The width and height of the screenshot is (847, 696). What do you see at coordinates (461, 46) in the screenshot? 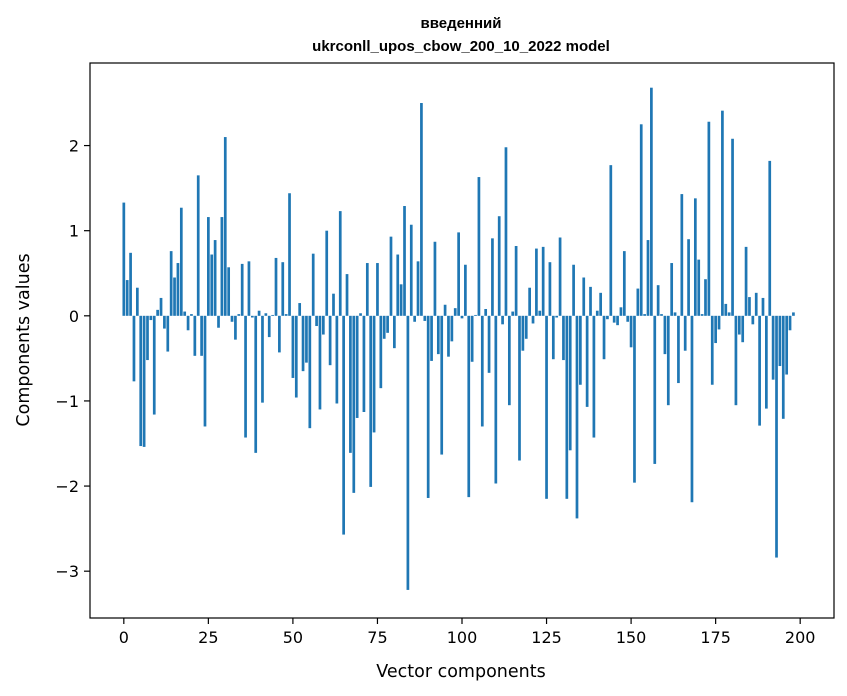
I see `chart-subtitle: ukrconll_upos_cbow_200_10_2022 model` at bounding box center [461, 46].